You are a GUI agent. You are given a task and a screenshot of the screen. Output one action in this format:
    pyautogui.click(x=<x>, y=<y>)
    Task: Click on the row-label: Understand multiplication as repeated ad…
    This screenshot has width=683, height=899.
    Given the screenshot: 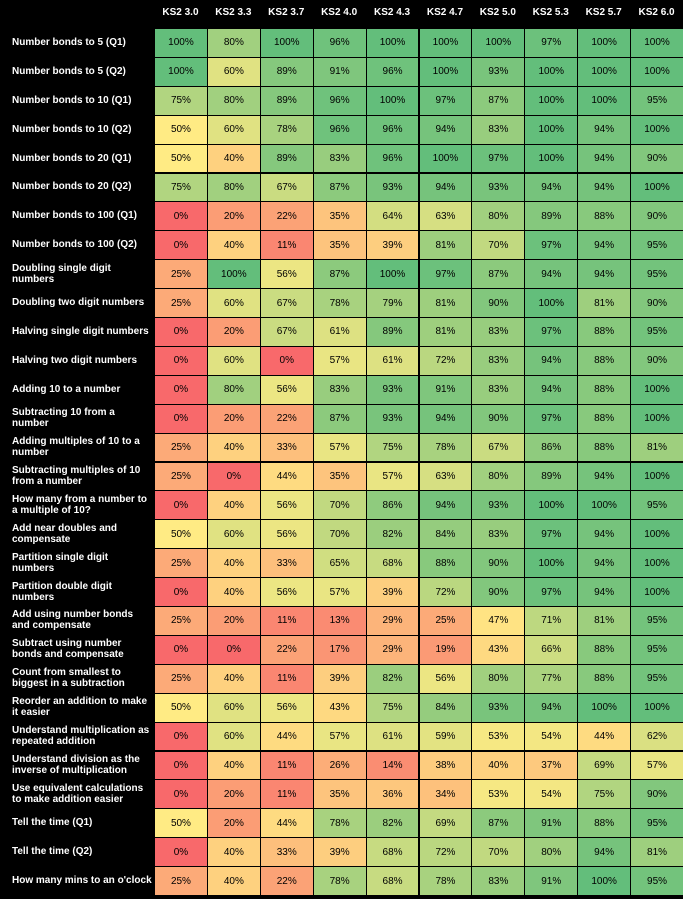 What is the action you would take?
    pyautogui.click(x=81, y=736)
    